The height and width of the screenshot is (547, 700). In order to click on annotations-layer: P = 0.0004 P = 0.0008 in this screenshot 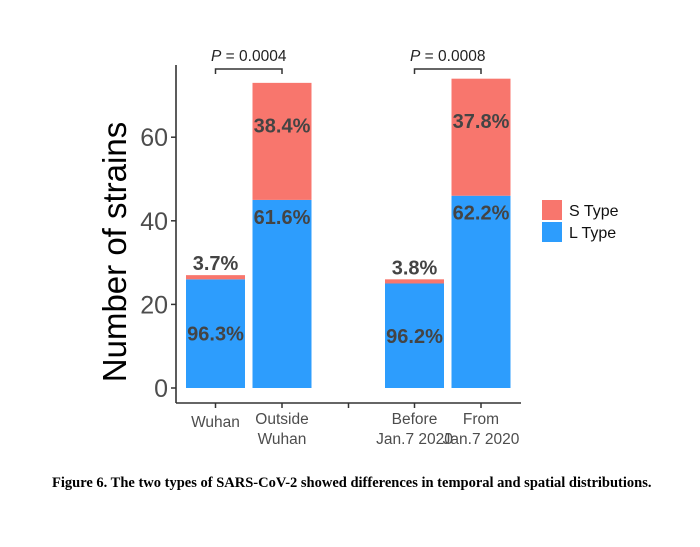, I will do `click(348, 61)`.